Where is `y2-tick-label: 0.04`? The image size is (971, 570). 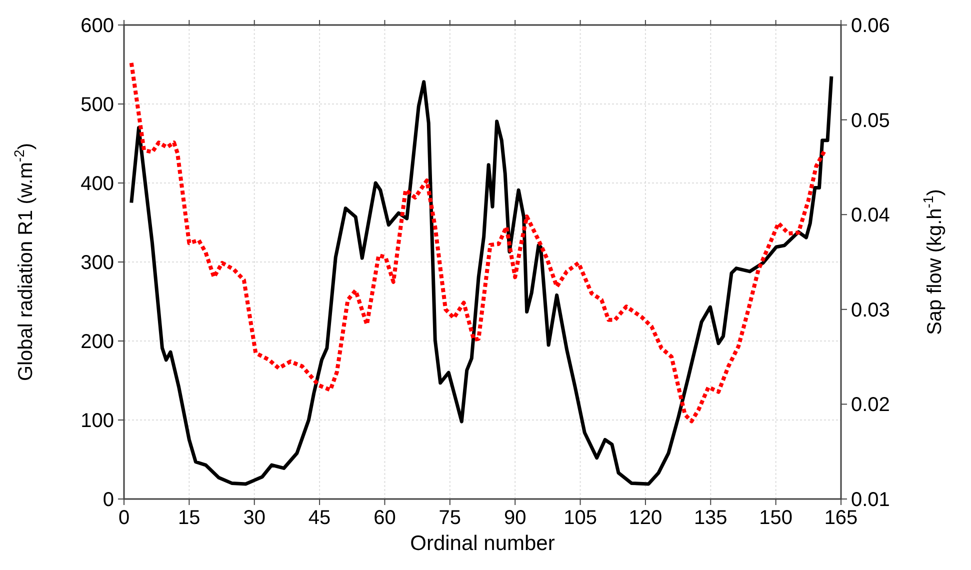 y2-tick-label: 0.04 is located at coordinates (870, 215).